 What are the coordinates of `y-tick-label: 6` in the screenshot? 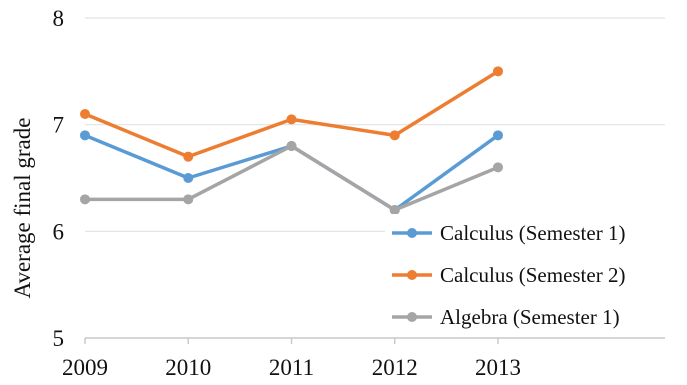 It's located at (59, 231).